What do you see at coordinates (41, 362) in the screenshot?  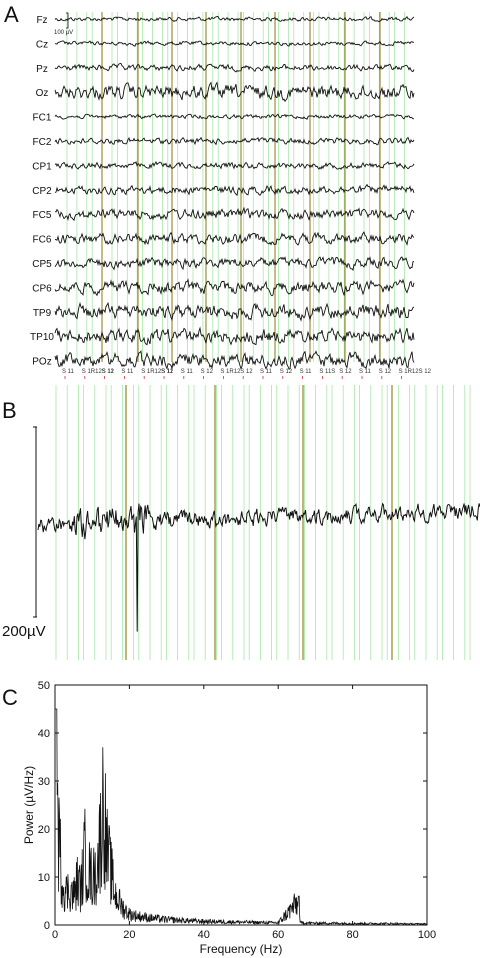 I see `channel-label: POz` at bounding box center [41, 362].